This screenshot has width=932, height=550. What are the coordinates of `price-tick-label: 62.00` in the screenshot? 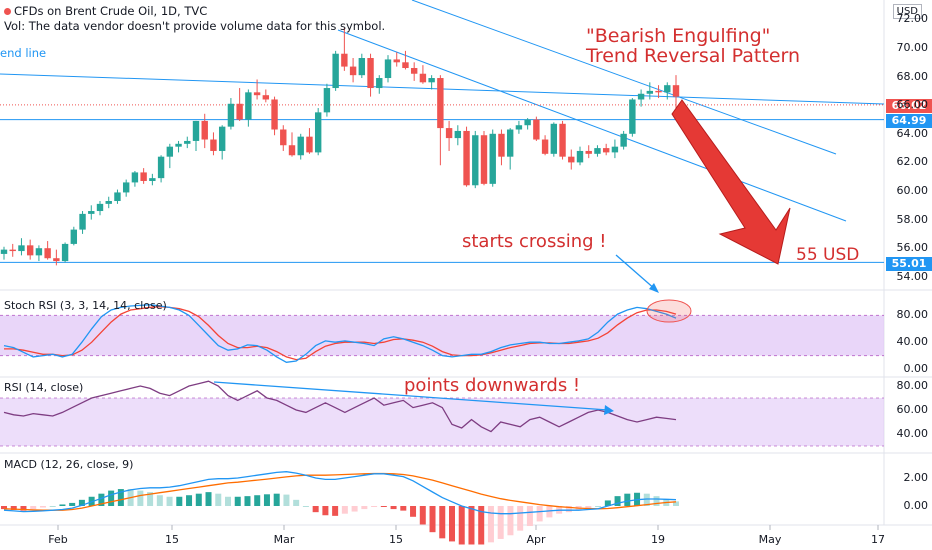 It's located at (912, 162).